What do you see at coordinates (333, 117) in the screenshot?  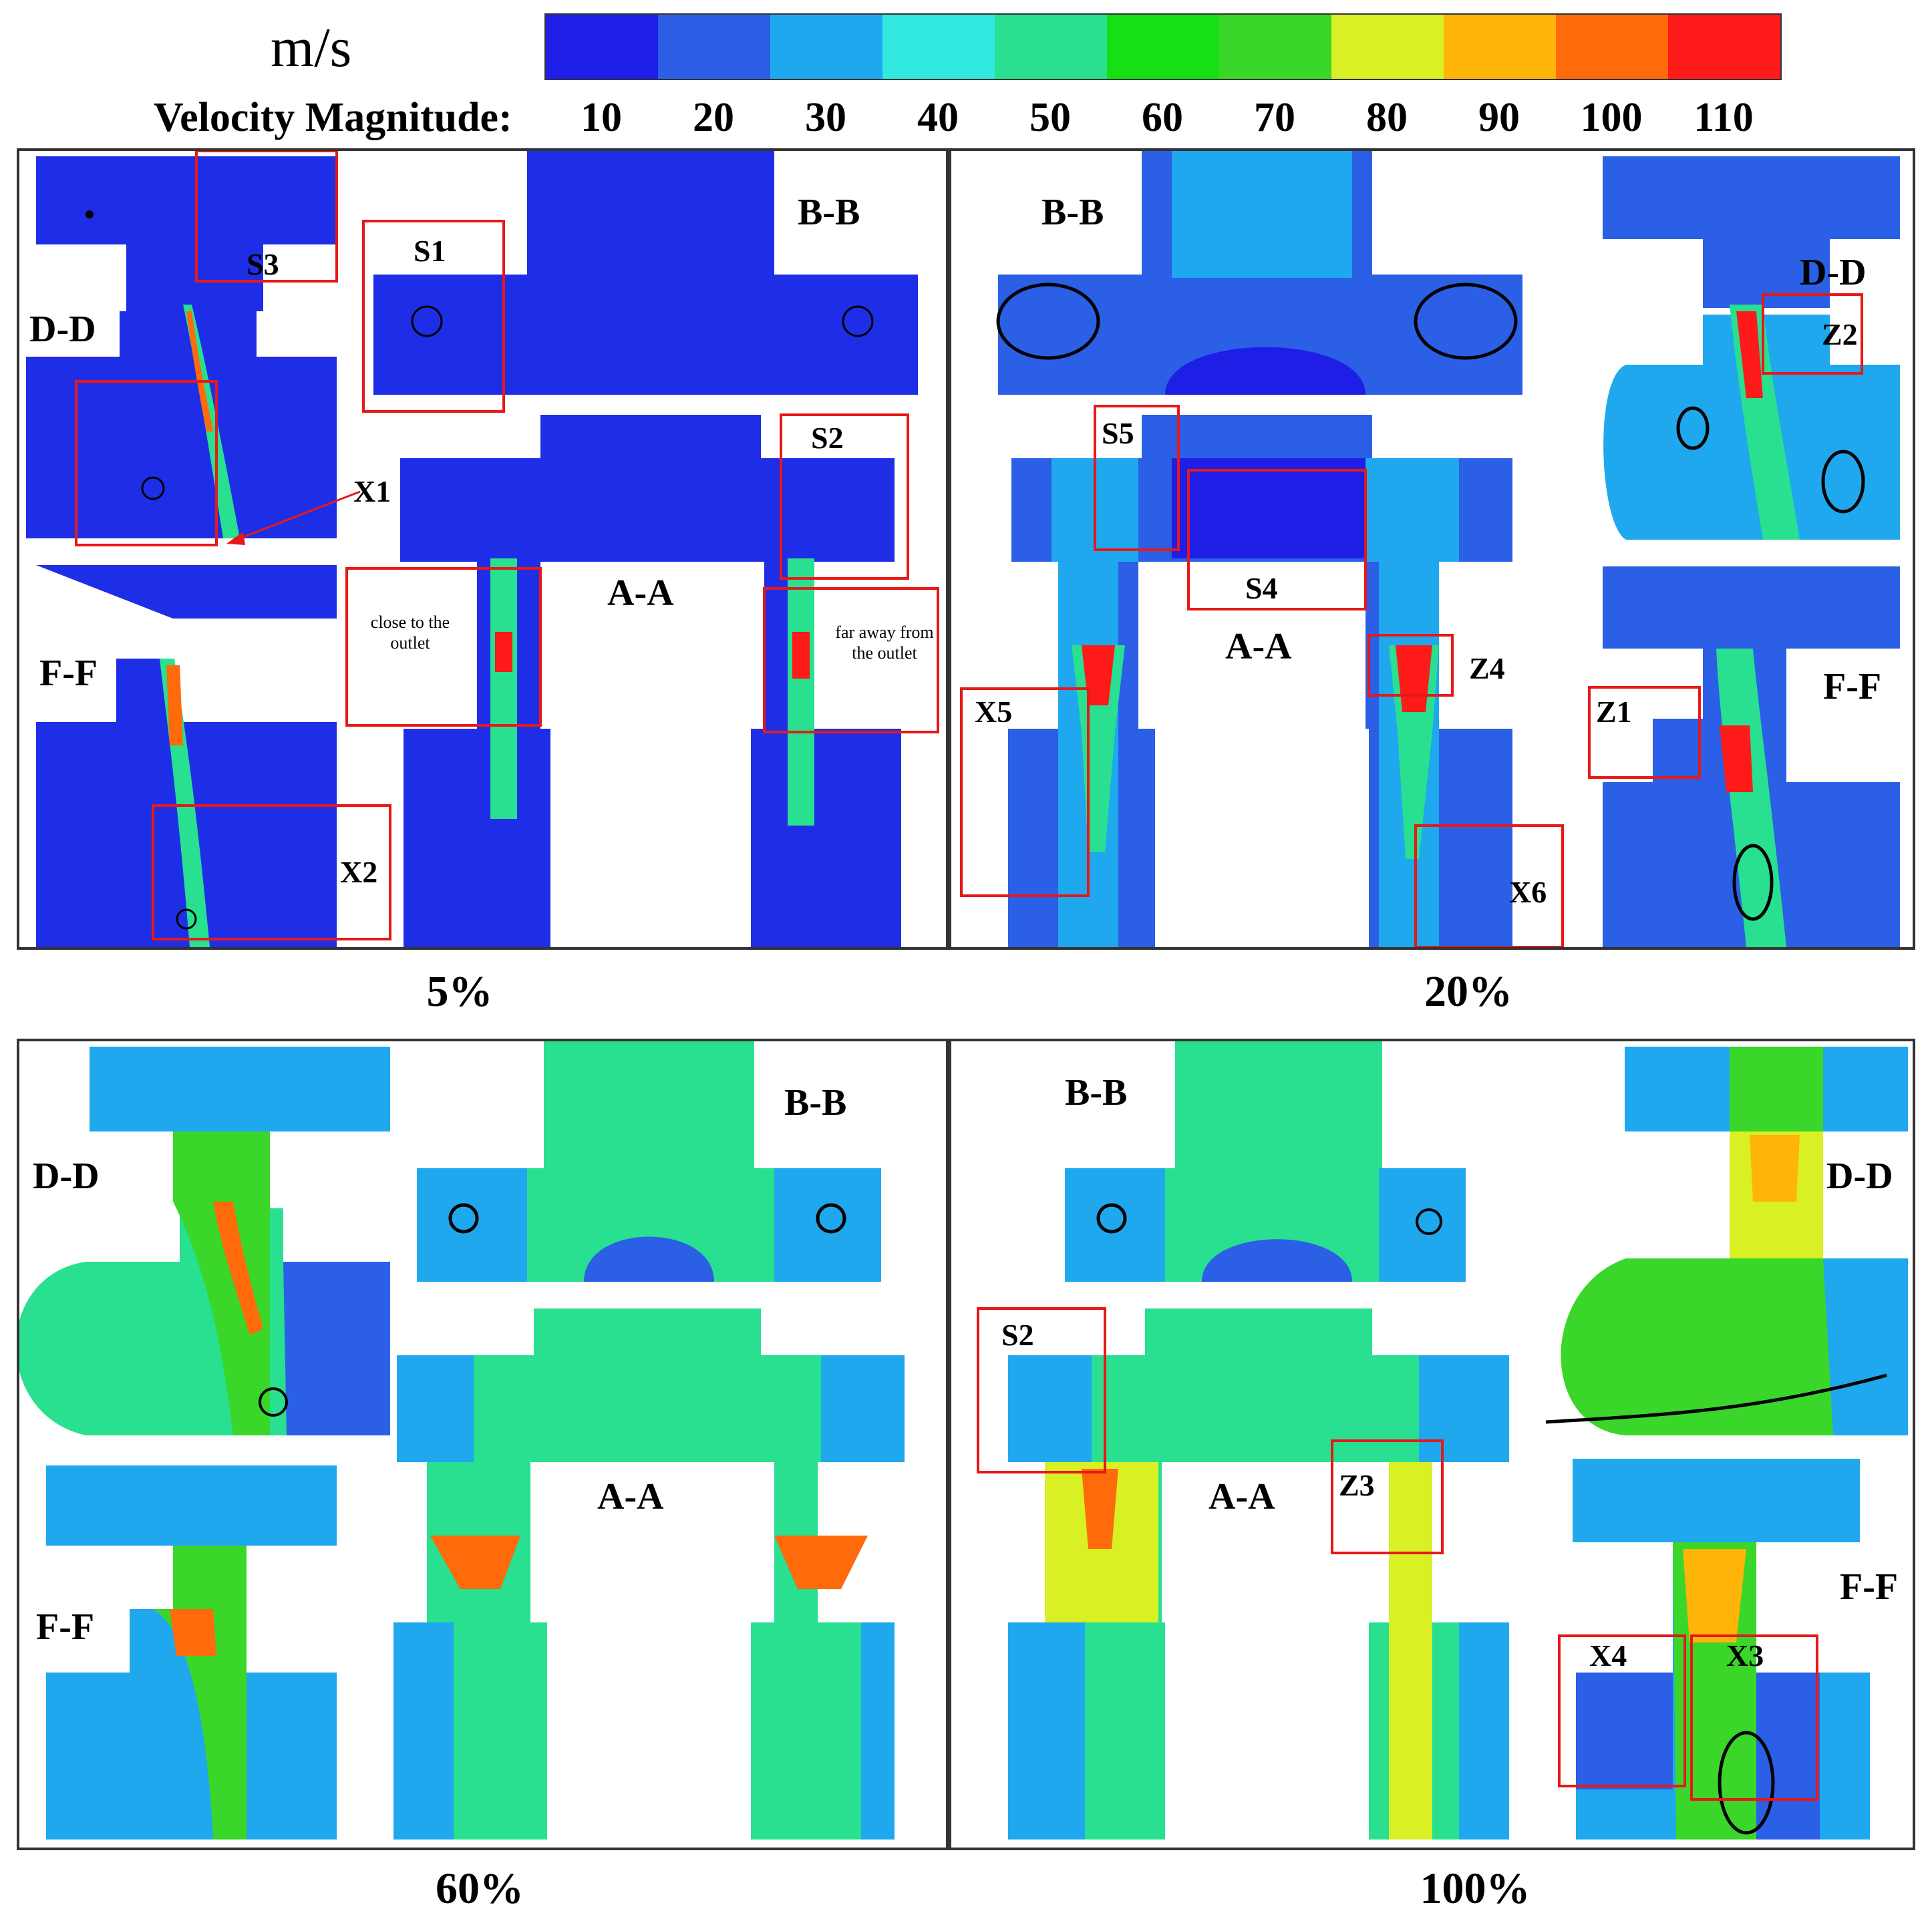 I see `legend-title: Velocity Magnitude:` at bounding box center [333, 117].